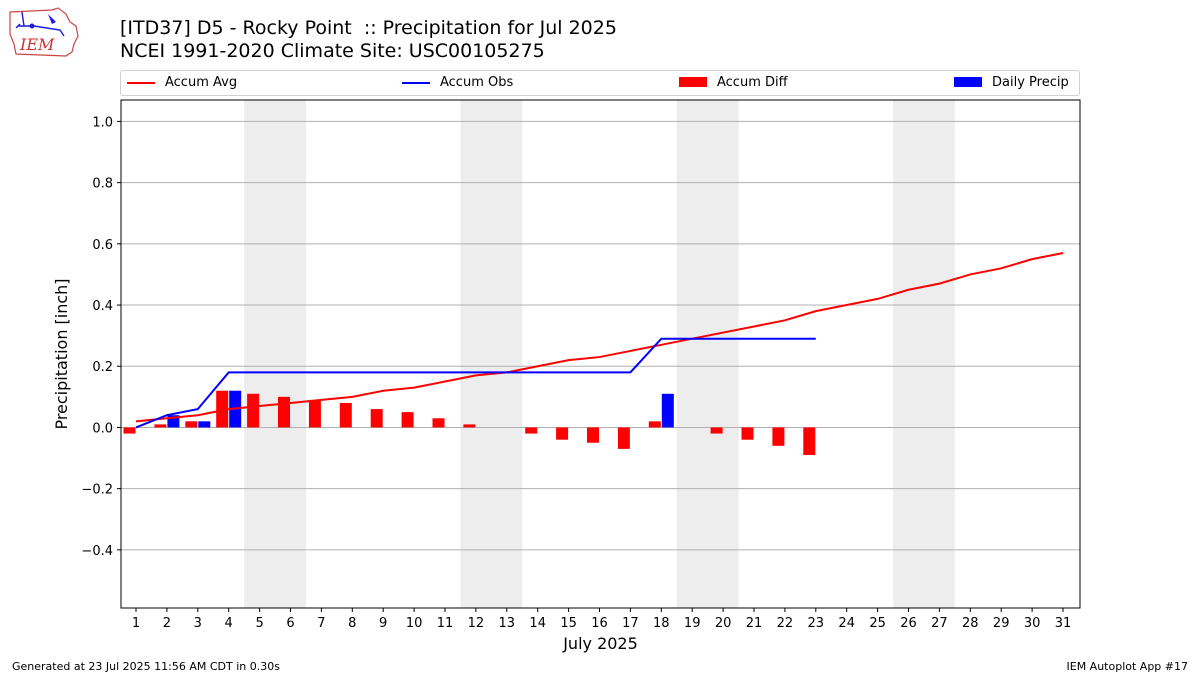  What do you see at coordinates (908, 623) in the screenshot?
I see `x-tick-label: 26` at bounding box center [908, 623].